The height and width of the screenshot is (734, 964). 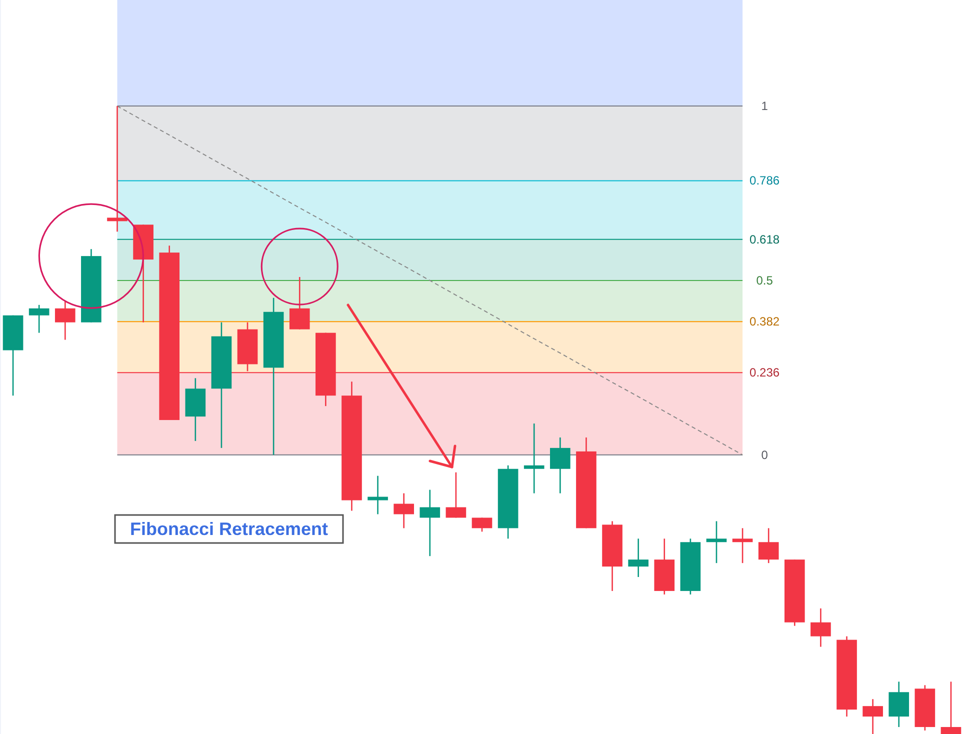 What do you see at coordinates (765, 373) in the screenshot?
I see `y-tick-label: 0.236` at bounding box center [765, 373].